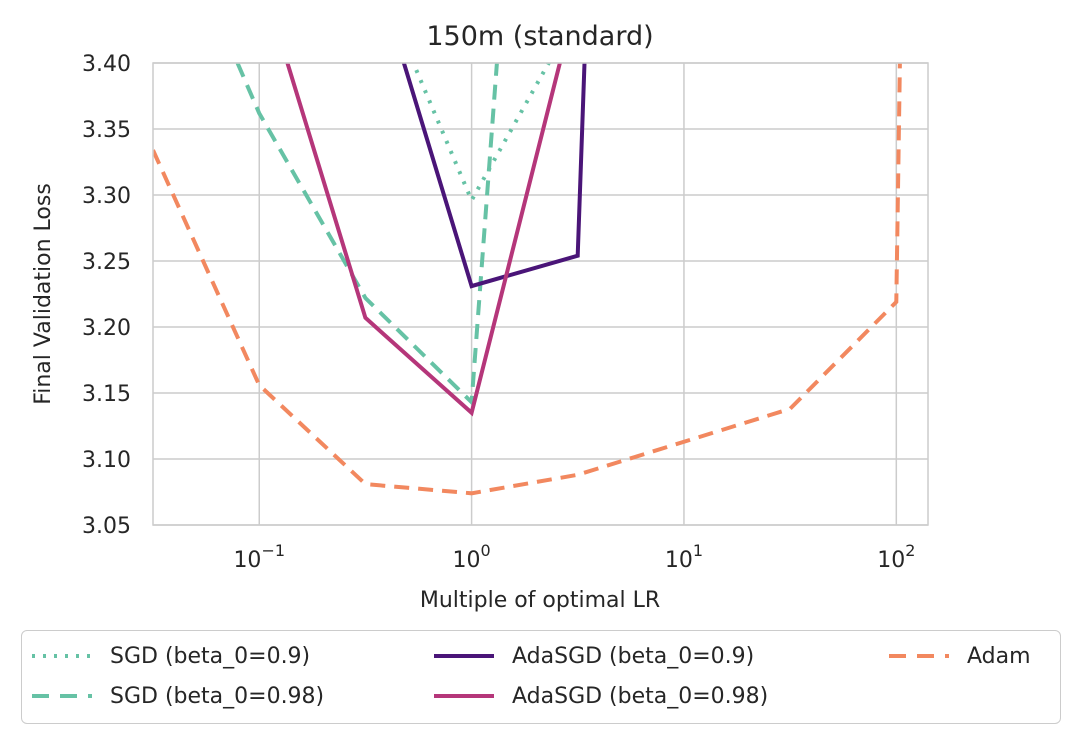 The height and width of the screenshot is (745, 1080). I want to click on x-tick-label: 10⁰, so click(472, 557).